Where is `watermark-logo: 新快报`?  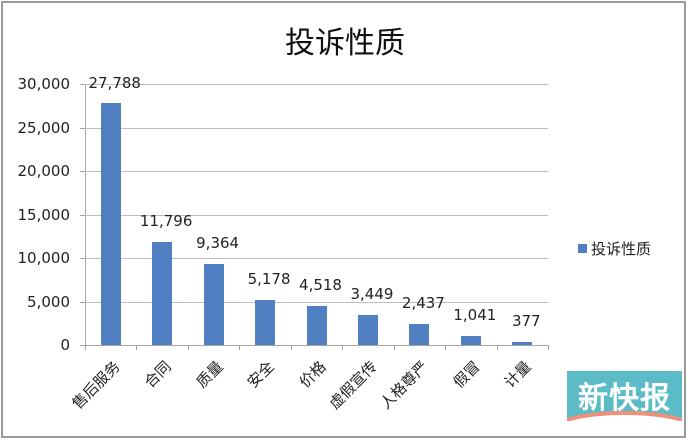
watermark-logo: 新快报 is located at coordinates (624, 396).